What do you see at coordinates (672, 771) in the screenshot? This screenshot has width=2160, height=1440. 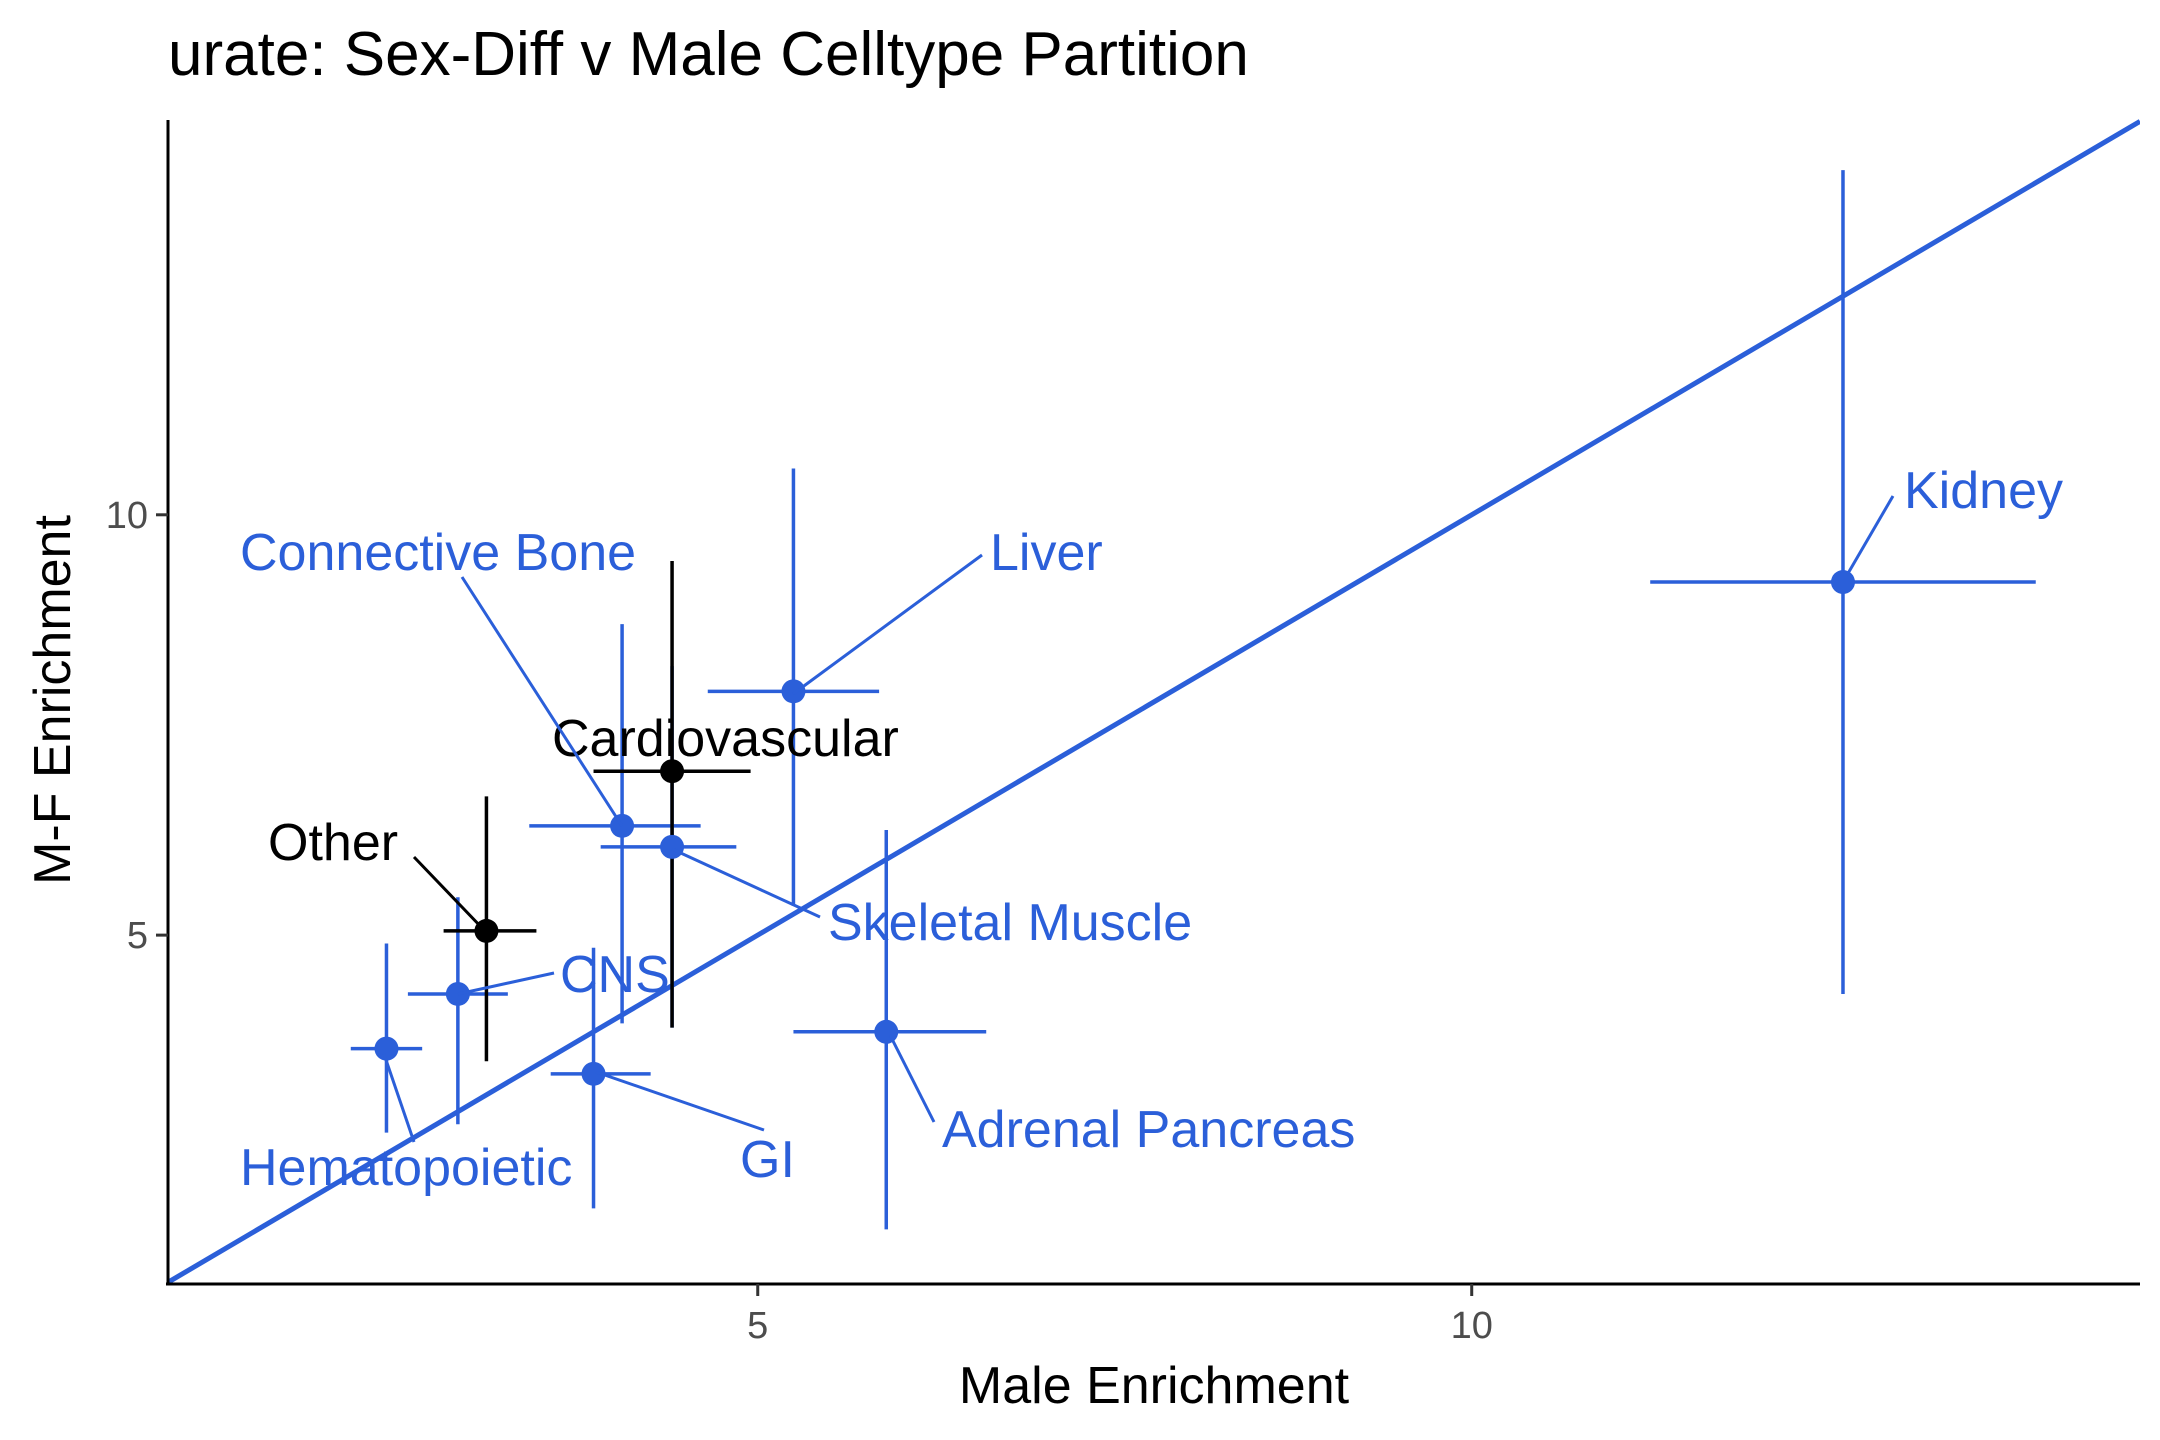 I see `data-point-cardiovascular` at bounding box center [672, 771].